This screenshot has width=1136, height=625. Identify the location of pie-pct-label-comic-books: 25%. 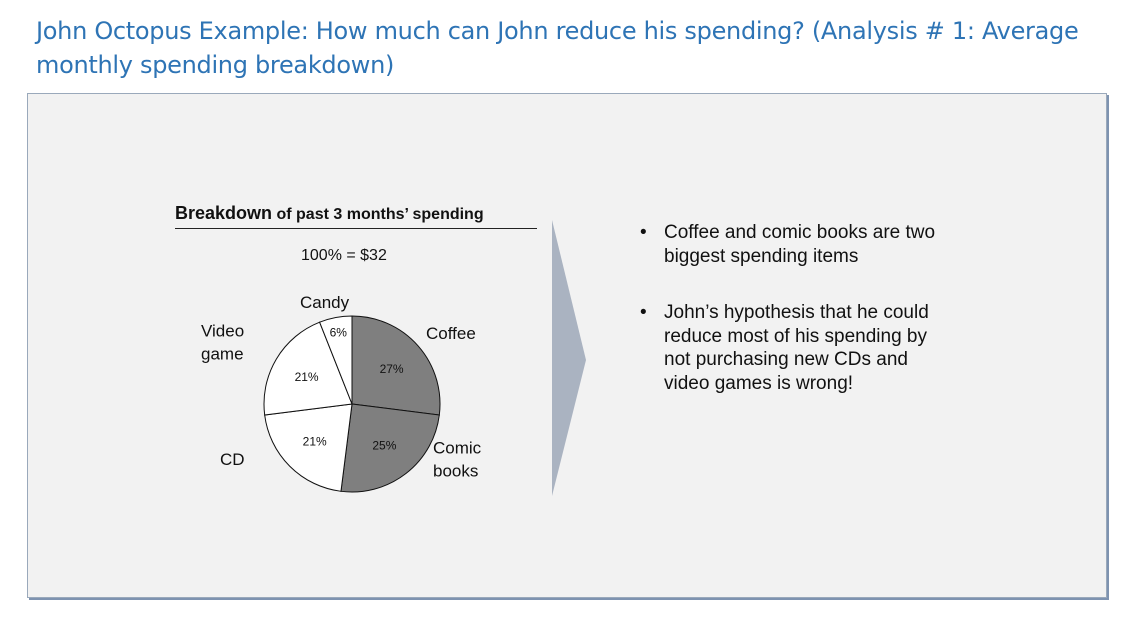
(384, 446).